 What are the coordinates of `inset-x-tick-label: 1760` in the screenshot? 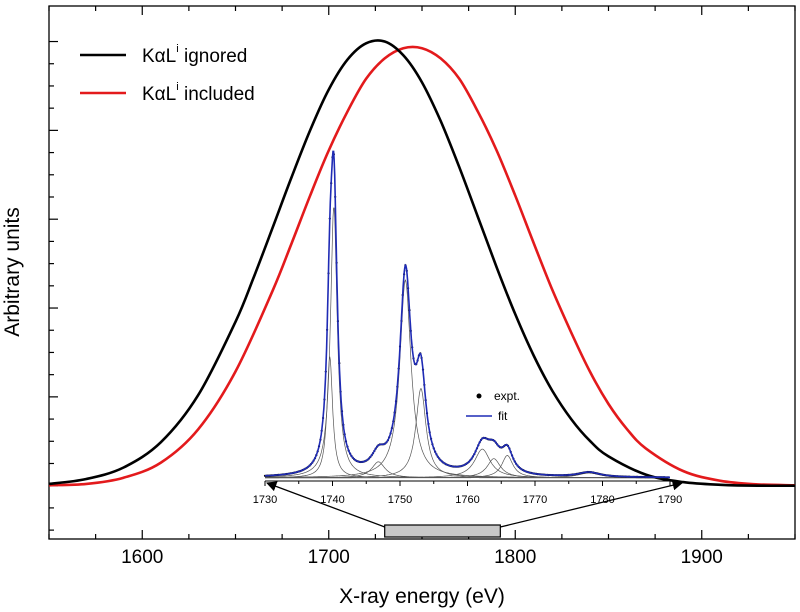 It's located at (467, 500).